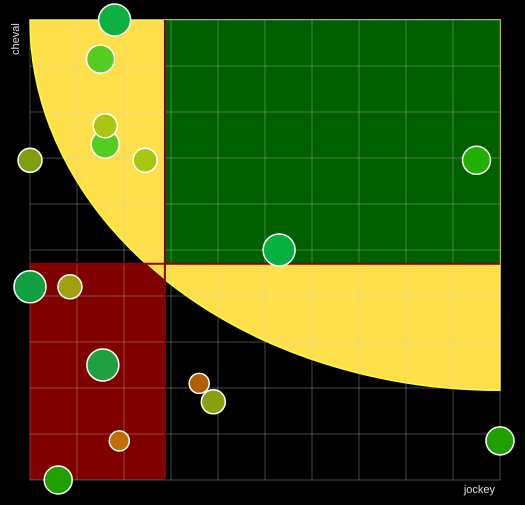 This screenshot has width=525, height=505. Describe the element at coordinates (479, 490) in the screenshot. I see `x-axis-label: jockey` at that location.